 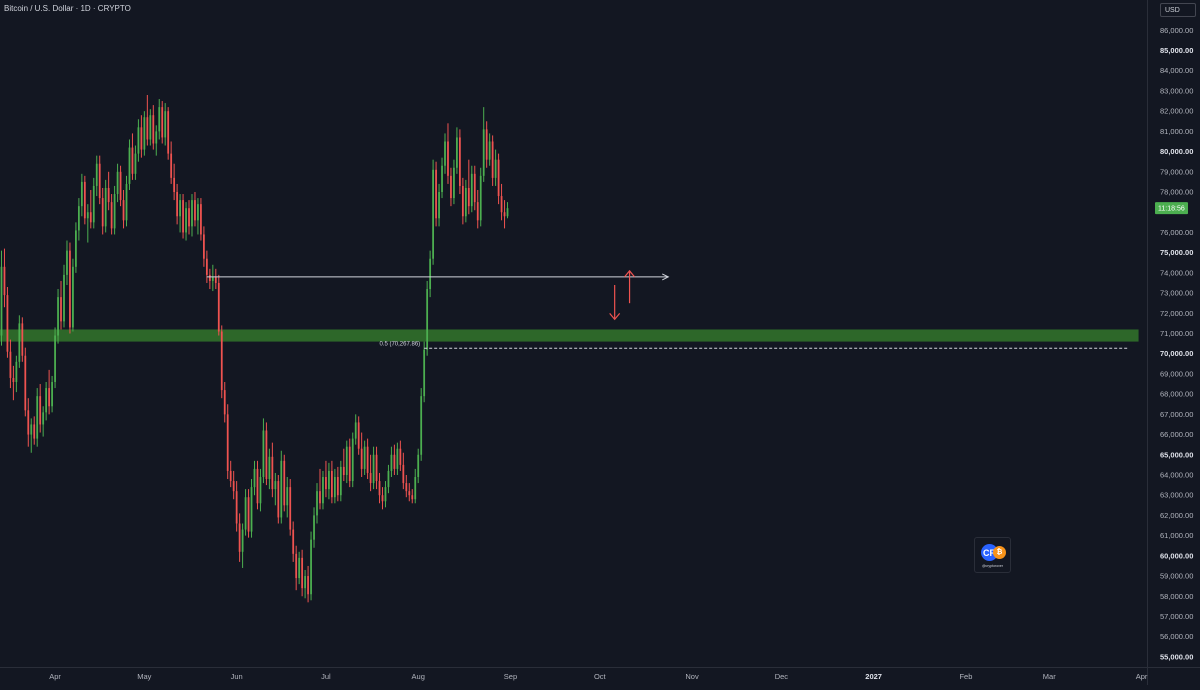 What do you see at coordinates (237, 676) in the screenshot?
I see `time-tick-label: Jun` at bounding box center [237, 676].